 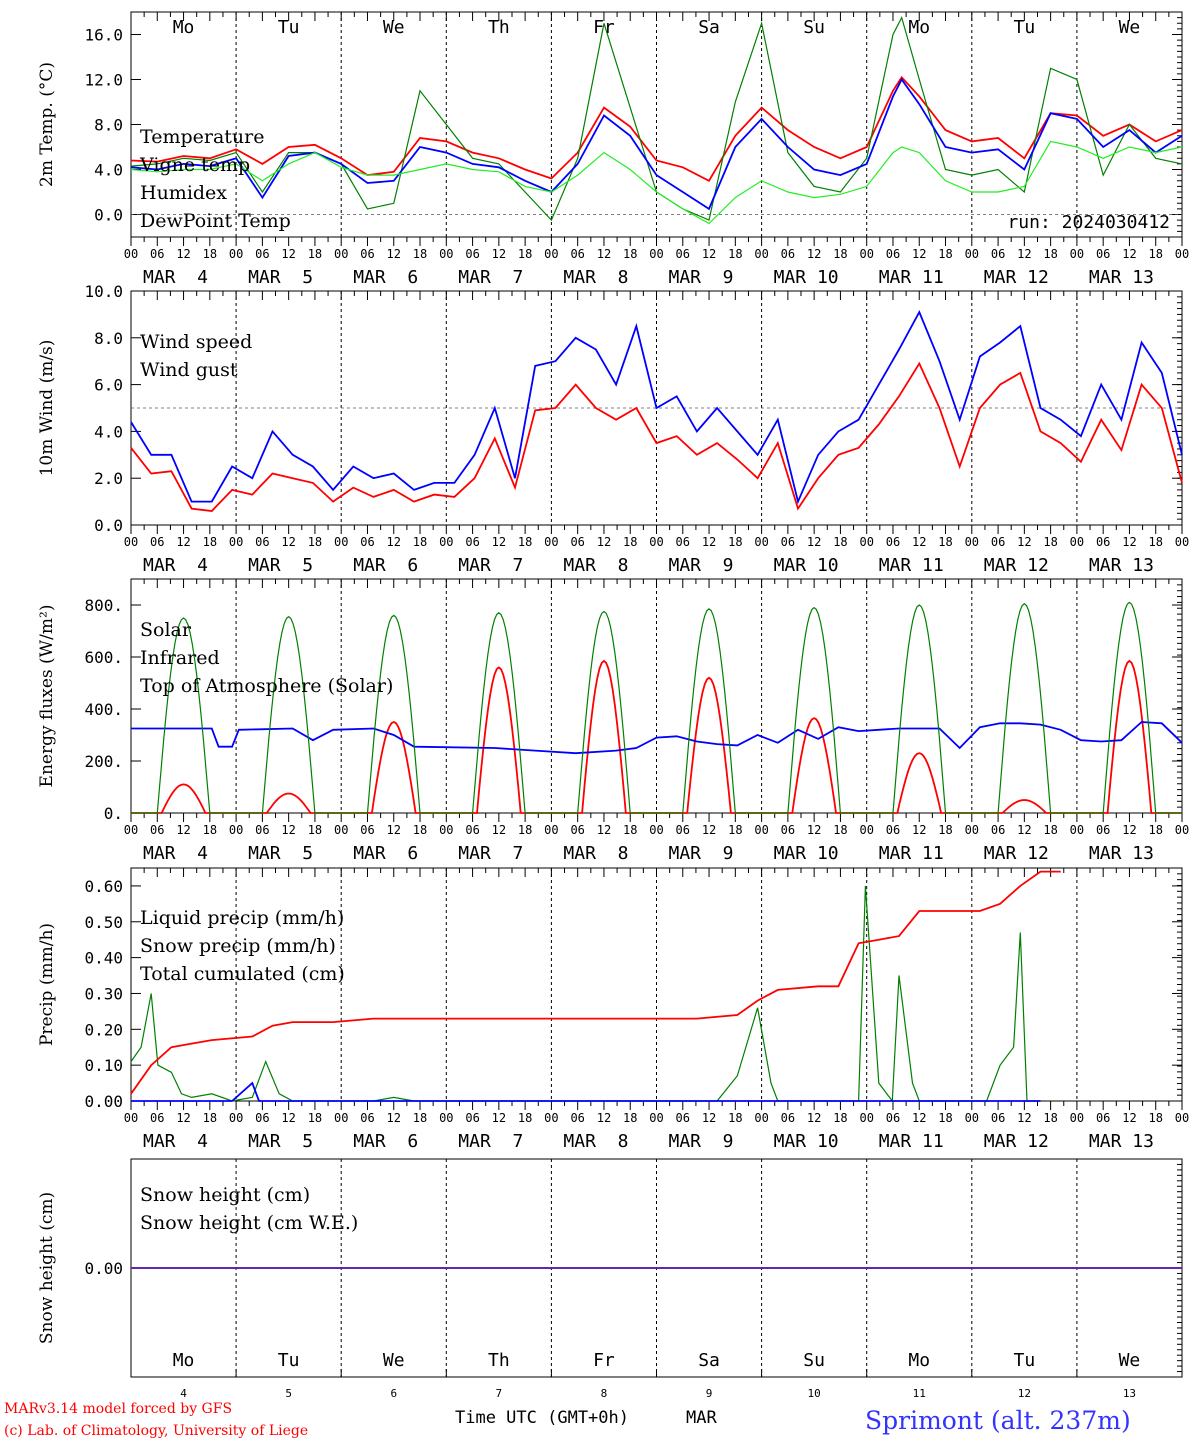 I want to click on legend-entry: Snow height (cm), so click(x=225, y=1195).